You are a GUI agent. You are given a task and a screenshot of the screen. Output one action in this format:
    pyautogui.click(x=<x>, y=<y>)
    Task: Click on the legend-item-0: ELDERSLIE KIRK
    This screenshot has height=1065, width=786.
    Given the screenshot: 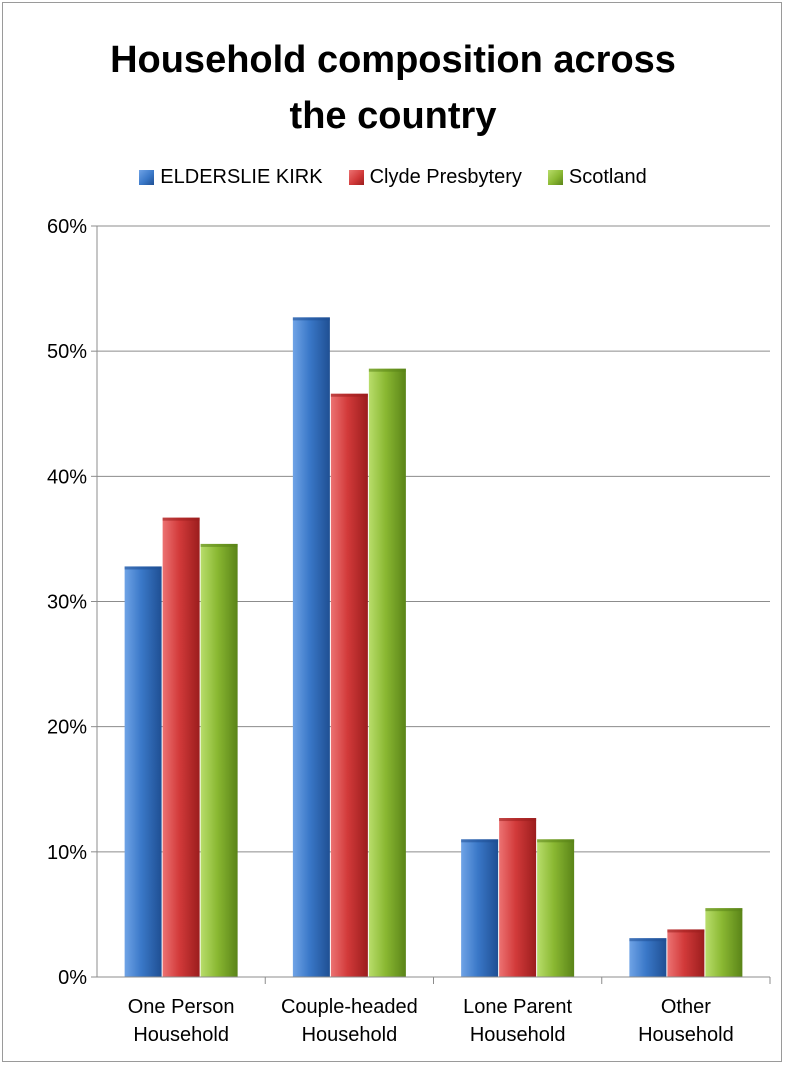 What is the action you would take?
    pyautogui.click(x=231, y=177)
    